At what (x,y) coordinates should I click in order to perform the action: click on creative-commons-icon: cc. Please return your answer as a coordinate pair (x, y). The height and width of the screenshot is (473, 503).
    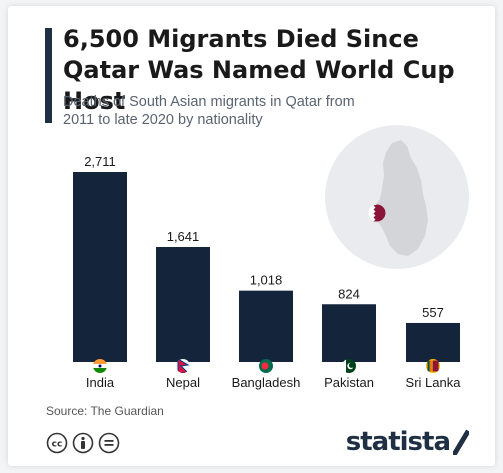
    Looking at the image, I should click on (57, 443).